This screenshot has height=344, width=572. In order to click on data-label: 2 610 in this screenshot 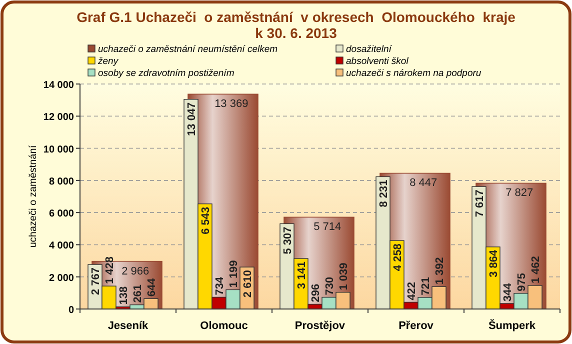, I will do `click(248, 284)`.